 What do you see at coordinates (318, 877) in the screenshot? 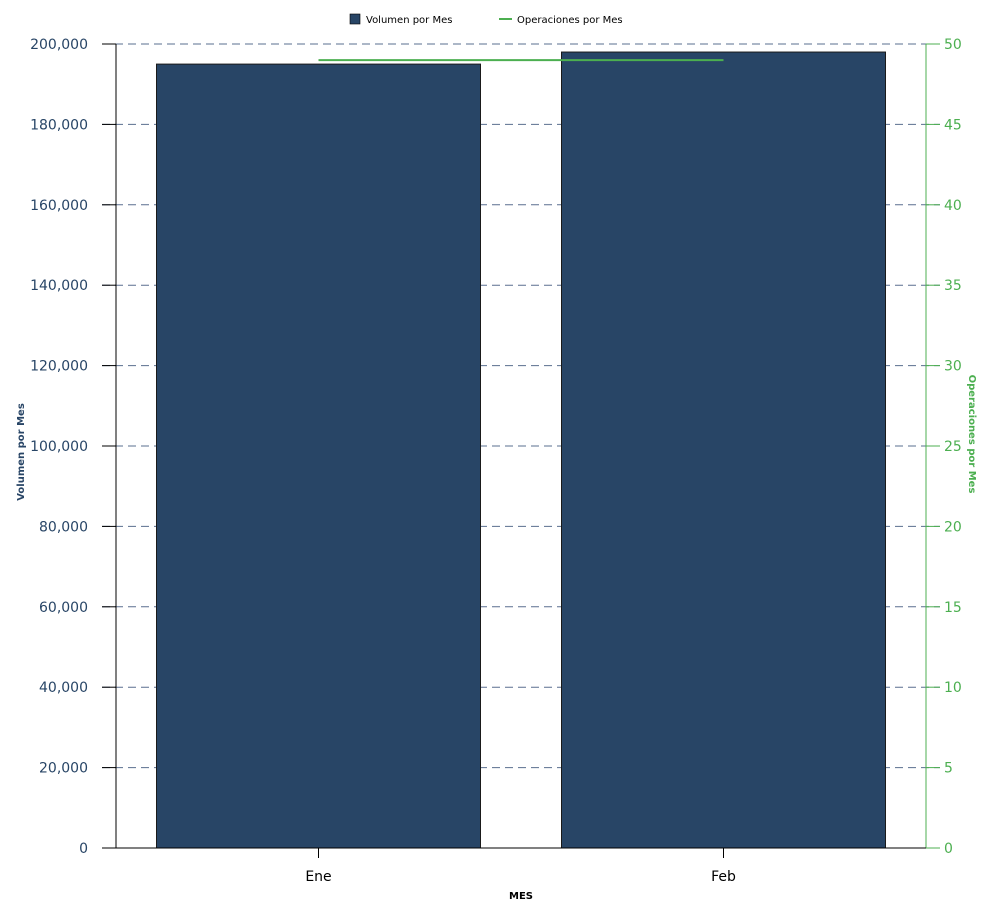
I see `x-tick-label: Ene` at bounding box center [318, 877].